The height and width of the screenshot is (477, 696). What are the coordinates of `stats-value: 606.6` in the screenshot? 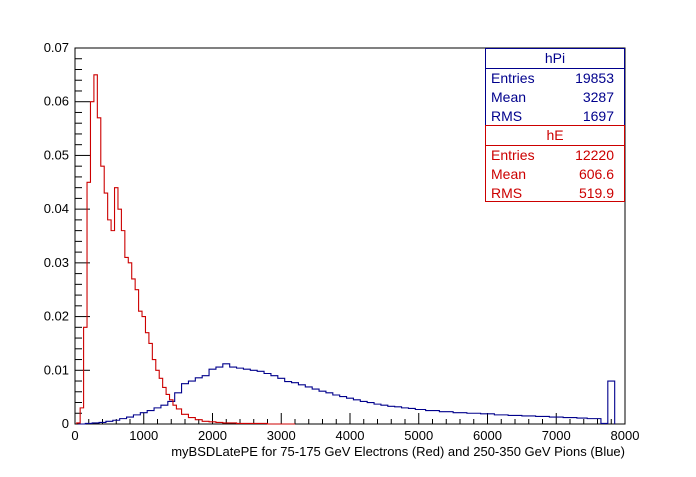 It's located at (596, 174).